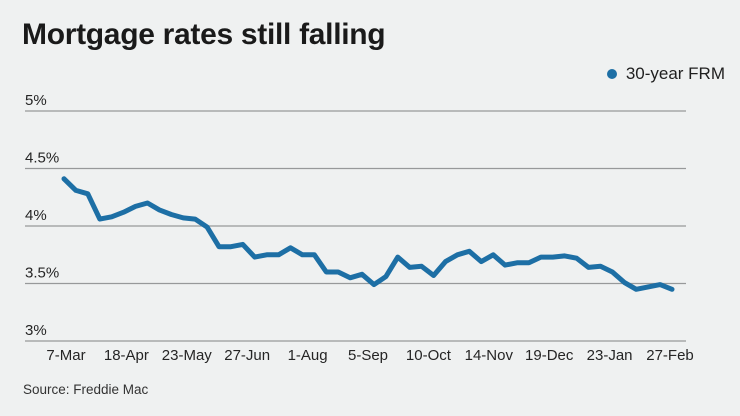 This screenshot has width=740, height=416. What do you see at coordinates (126, 355) in the screenshot?
I see `x-axis-tick-label: 18-Apr` at bounding box center [126, 355].